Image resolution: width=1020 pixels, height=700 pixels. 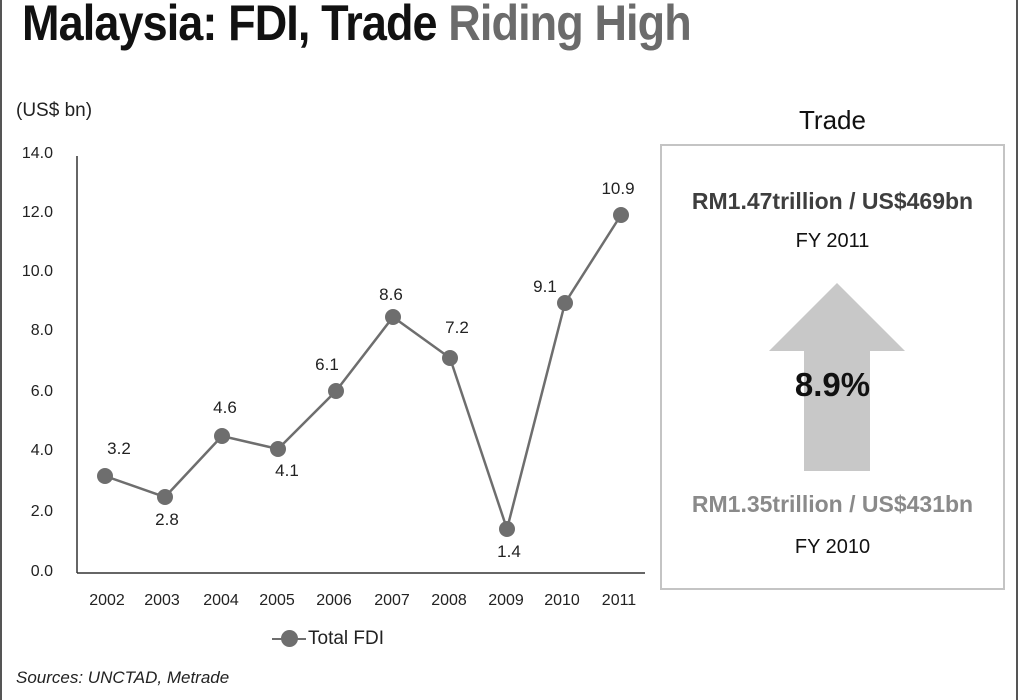 What do you see at coordinates (832, 120) in the screenshot?
I see `trade-title: Trade` at bounding box center [832, 120].